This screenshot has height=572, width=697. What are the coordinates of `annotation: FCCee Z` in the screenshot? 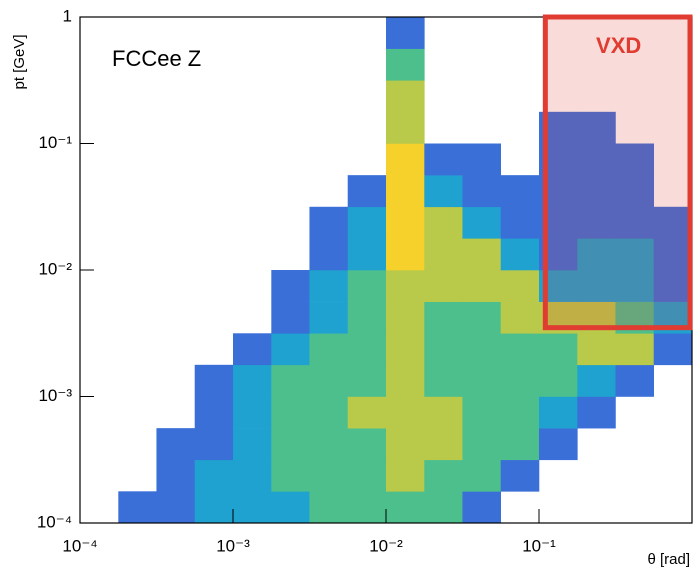 It's located at (156, 58).